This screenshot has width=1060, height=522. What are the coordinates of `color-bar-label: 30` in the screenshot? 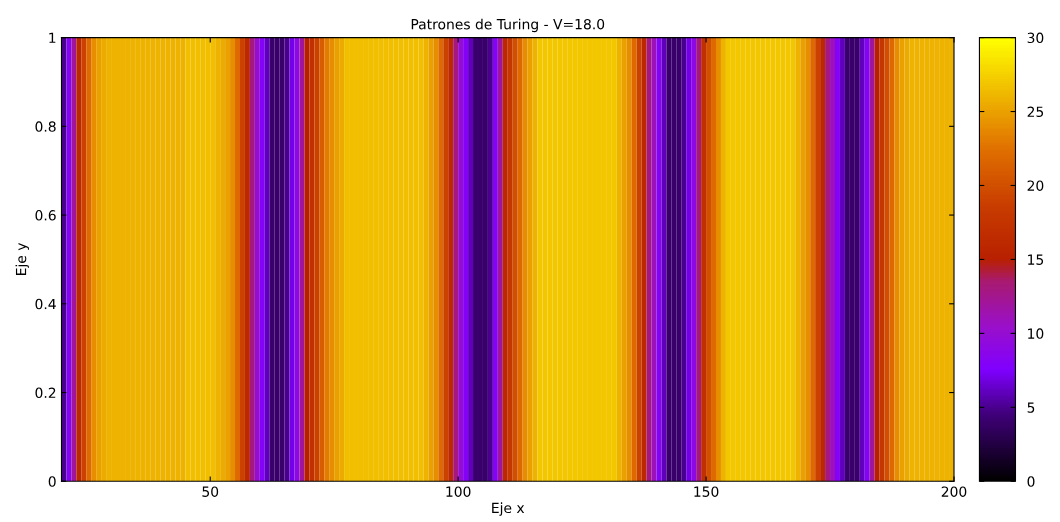 It's located at (1035, 38).